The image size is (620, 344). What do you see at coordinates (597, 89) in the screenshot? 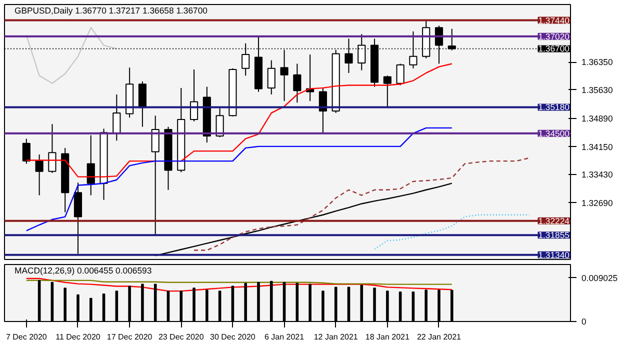
I see `y-tick-label: 1.35630` at bounding box center [597, 89].